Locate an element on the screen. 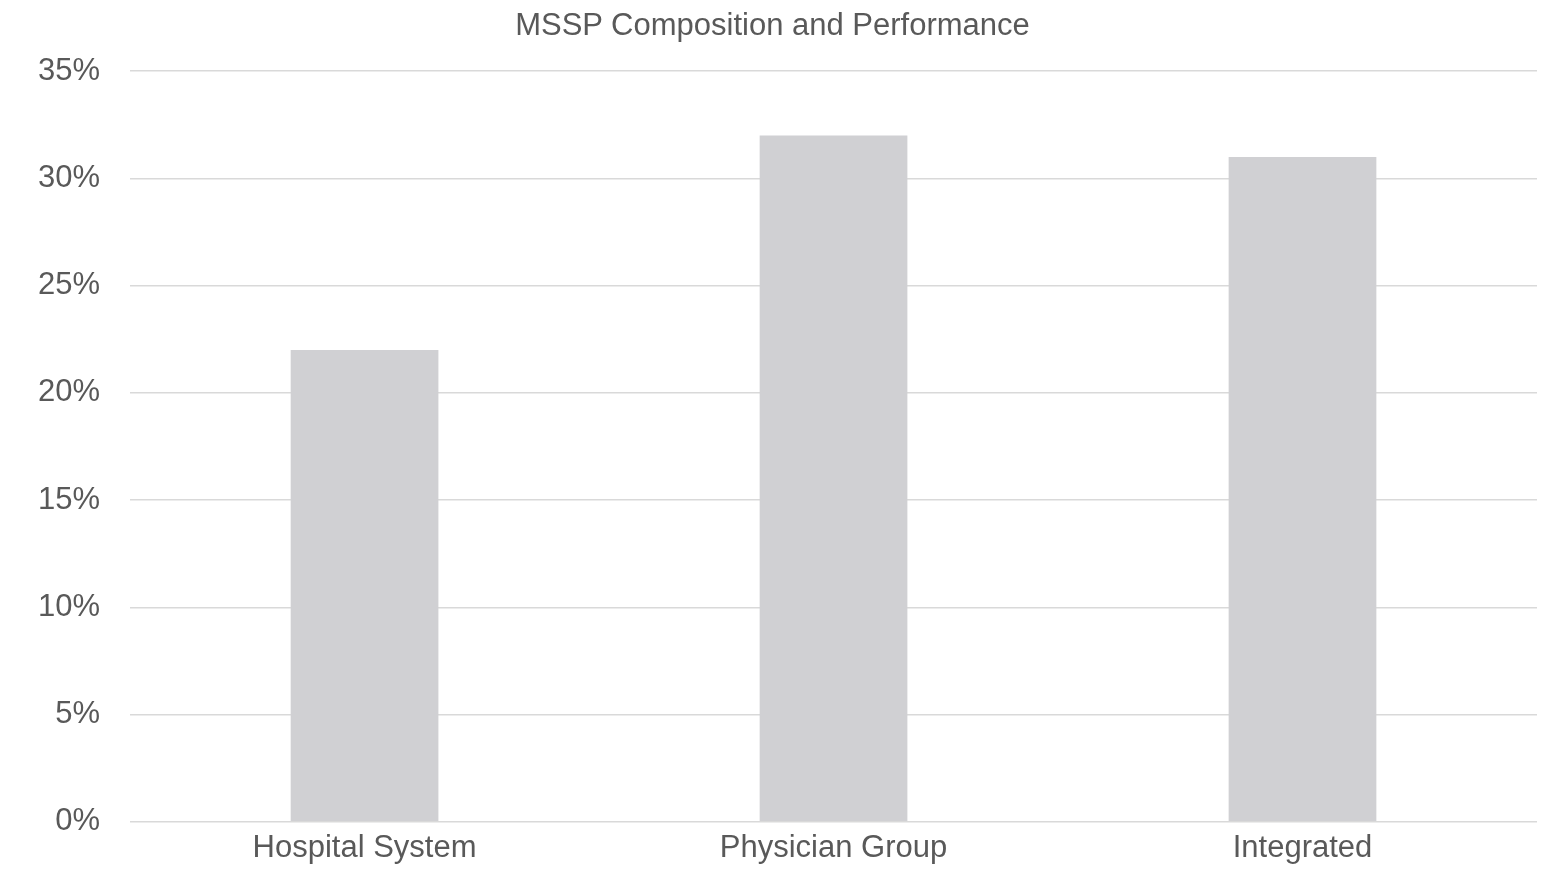 This screenshot has width=1545, height=883. y-tick-label: 20% is located at coordinates (69, 391).